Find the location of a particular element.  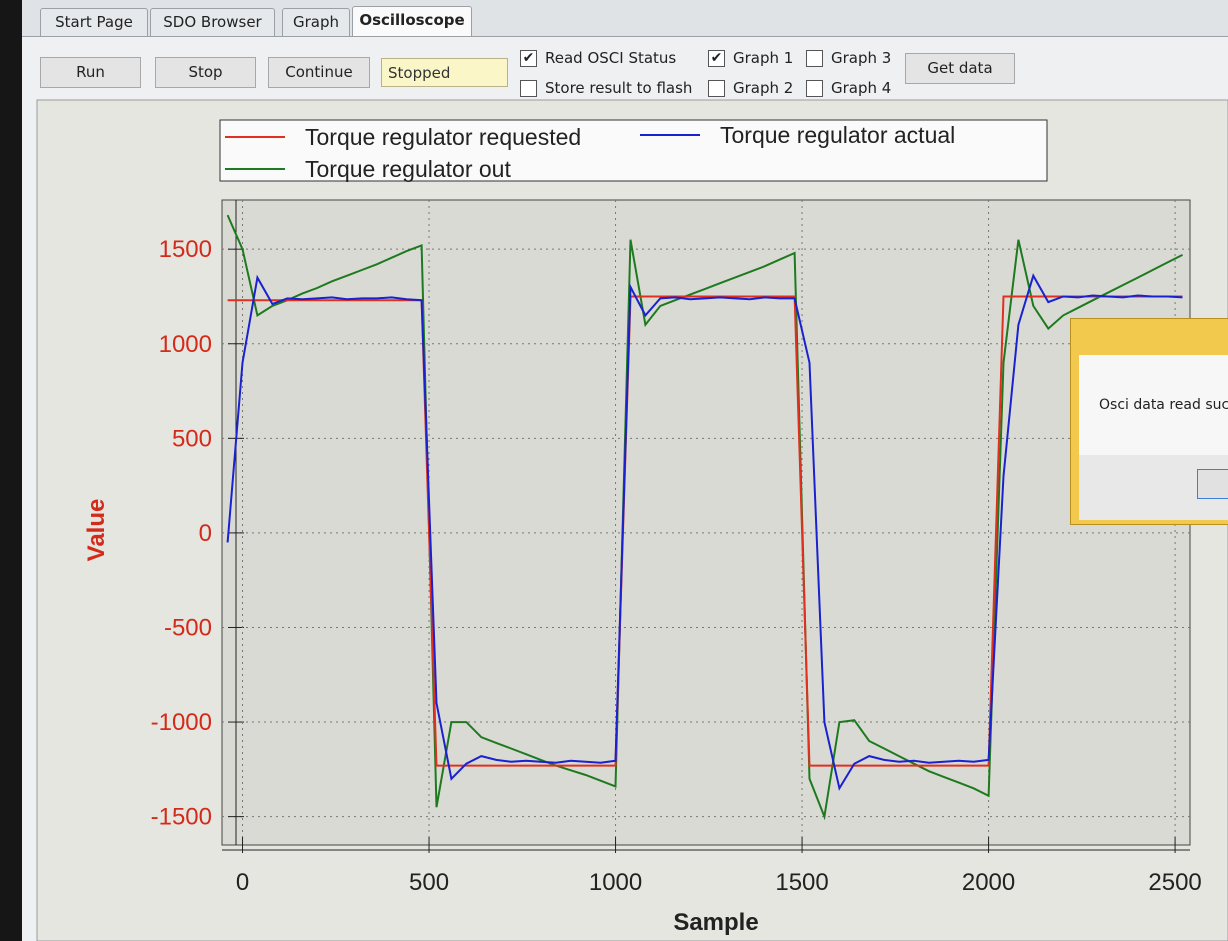

tab: SDO Browser is located at coordinates (212, 22).